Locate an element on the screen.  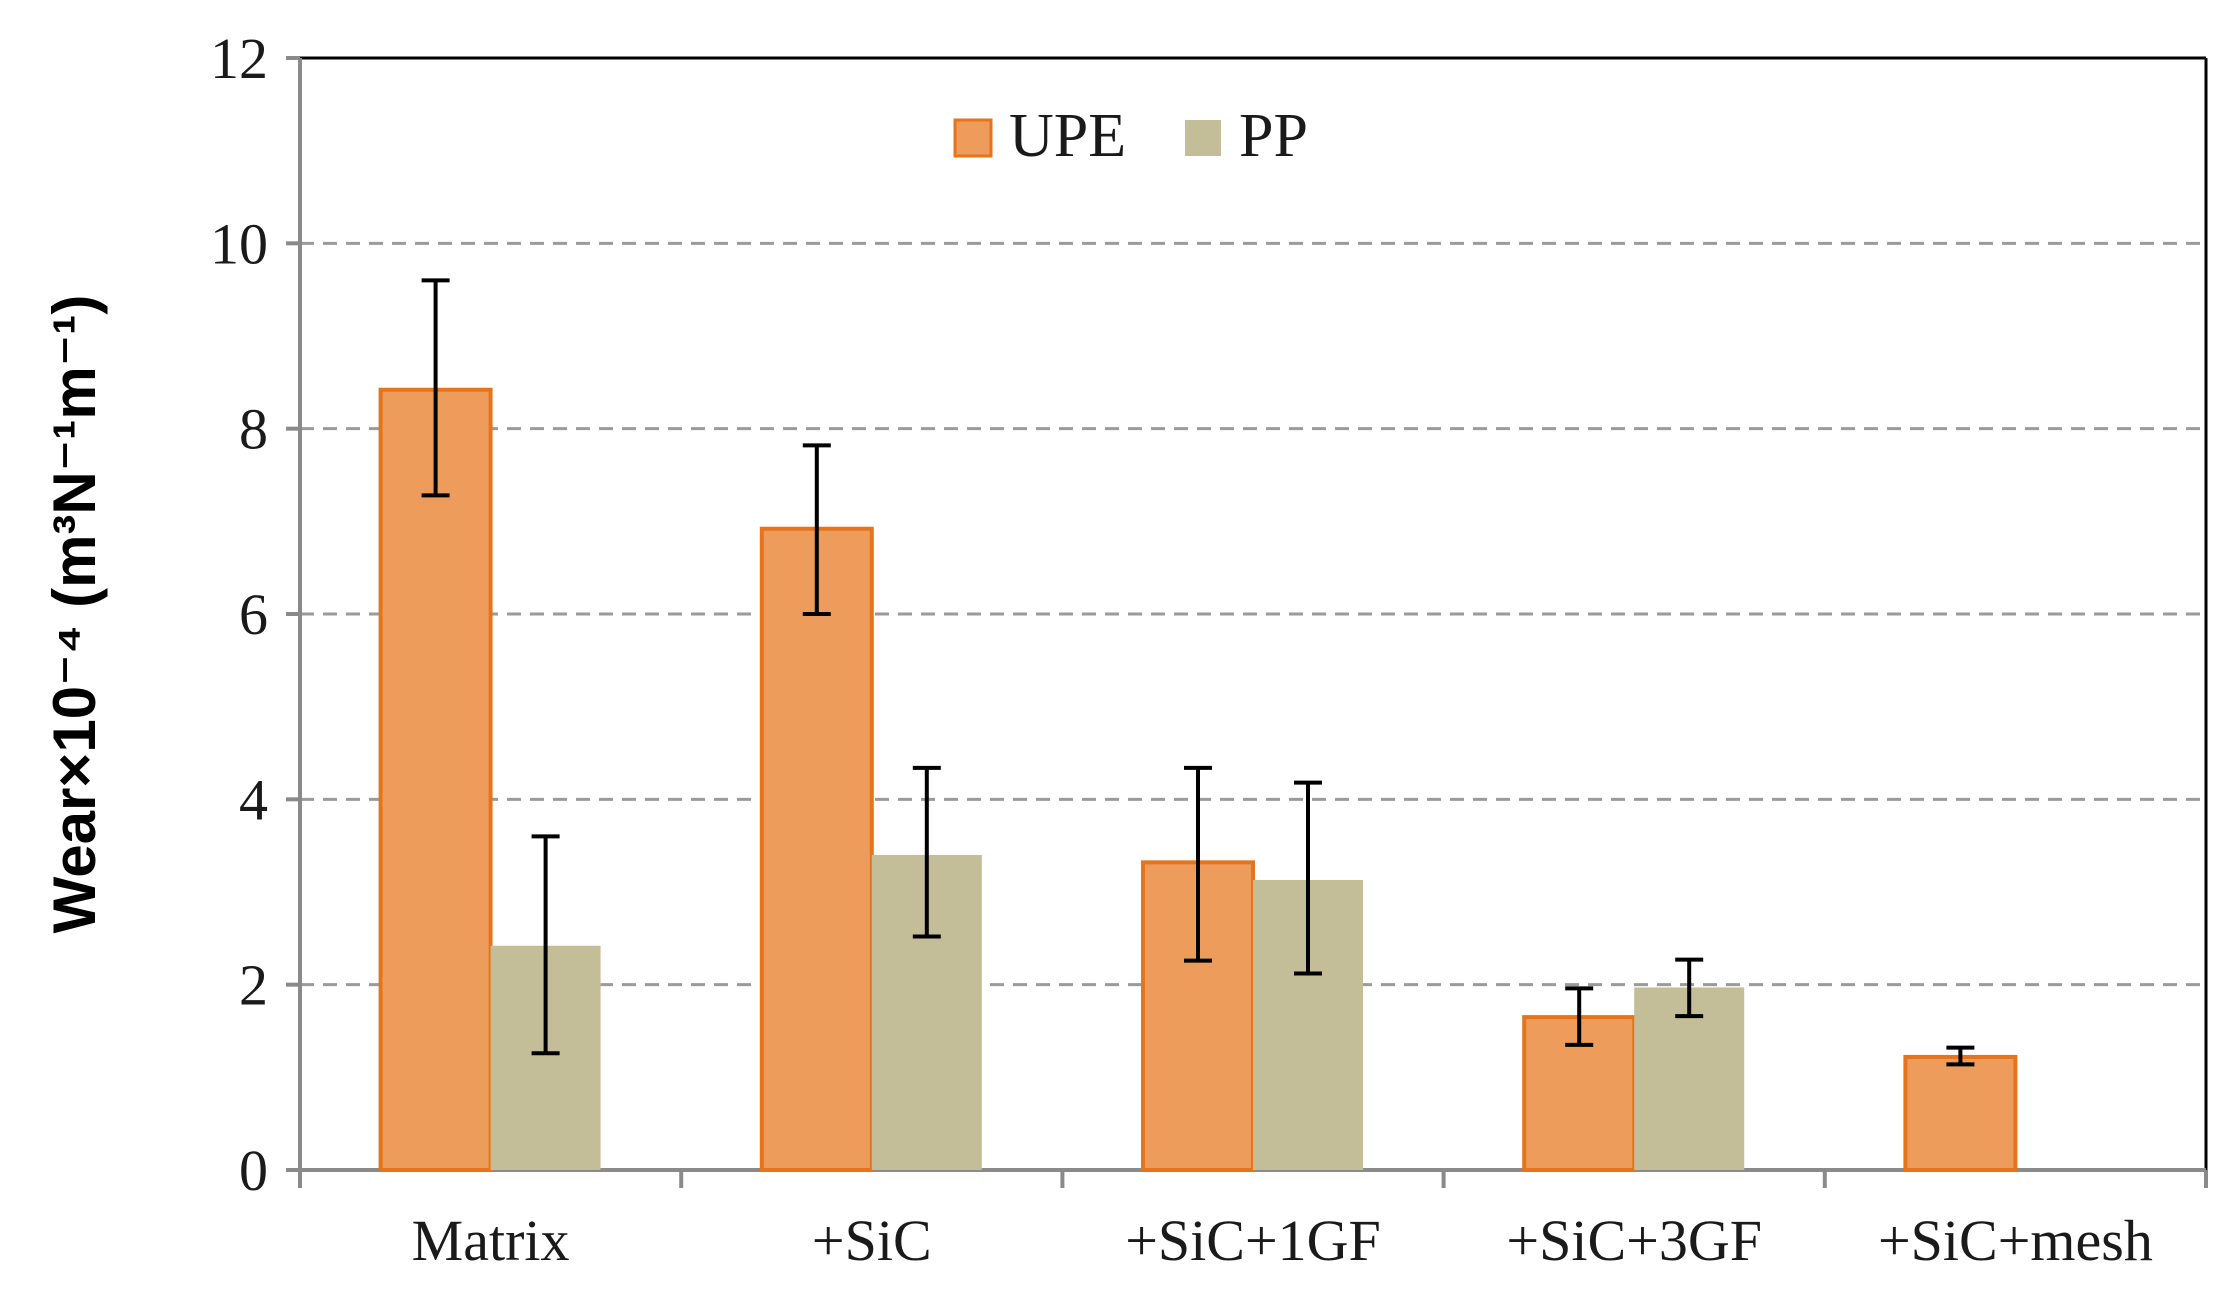
y-tick-label: 6 is located at coordinates (253, 614).